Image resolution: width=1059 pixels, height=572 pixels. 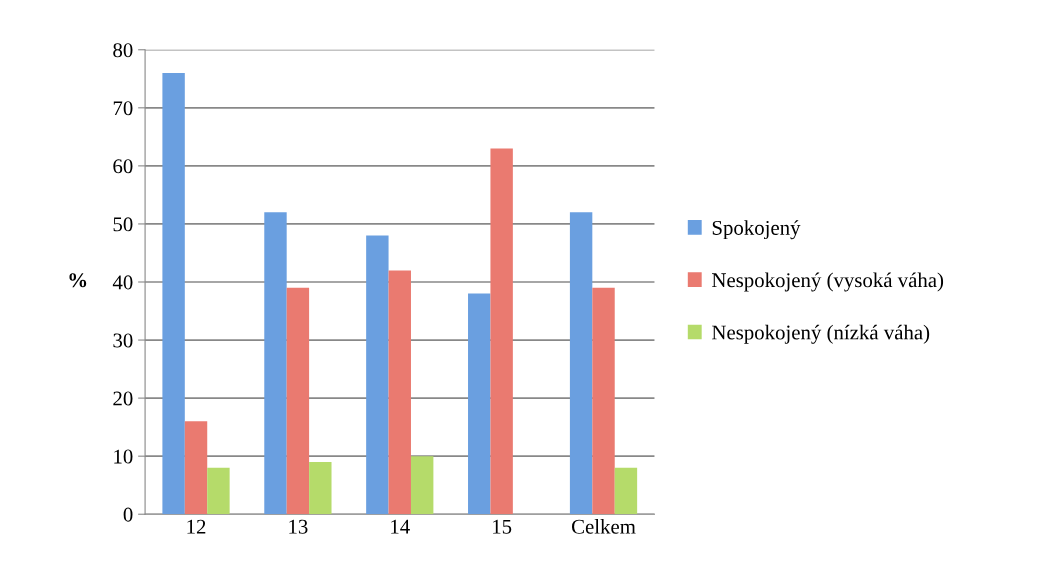 I want to click on y-tick-label: 70, so click(x=123, y=108).